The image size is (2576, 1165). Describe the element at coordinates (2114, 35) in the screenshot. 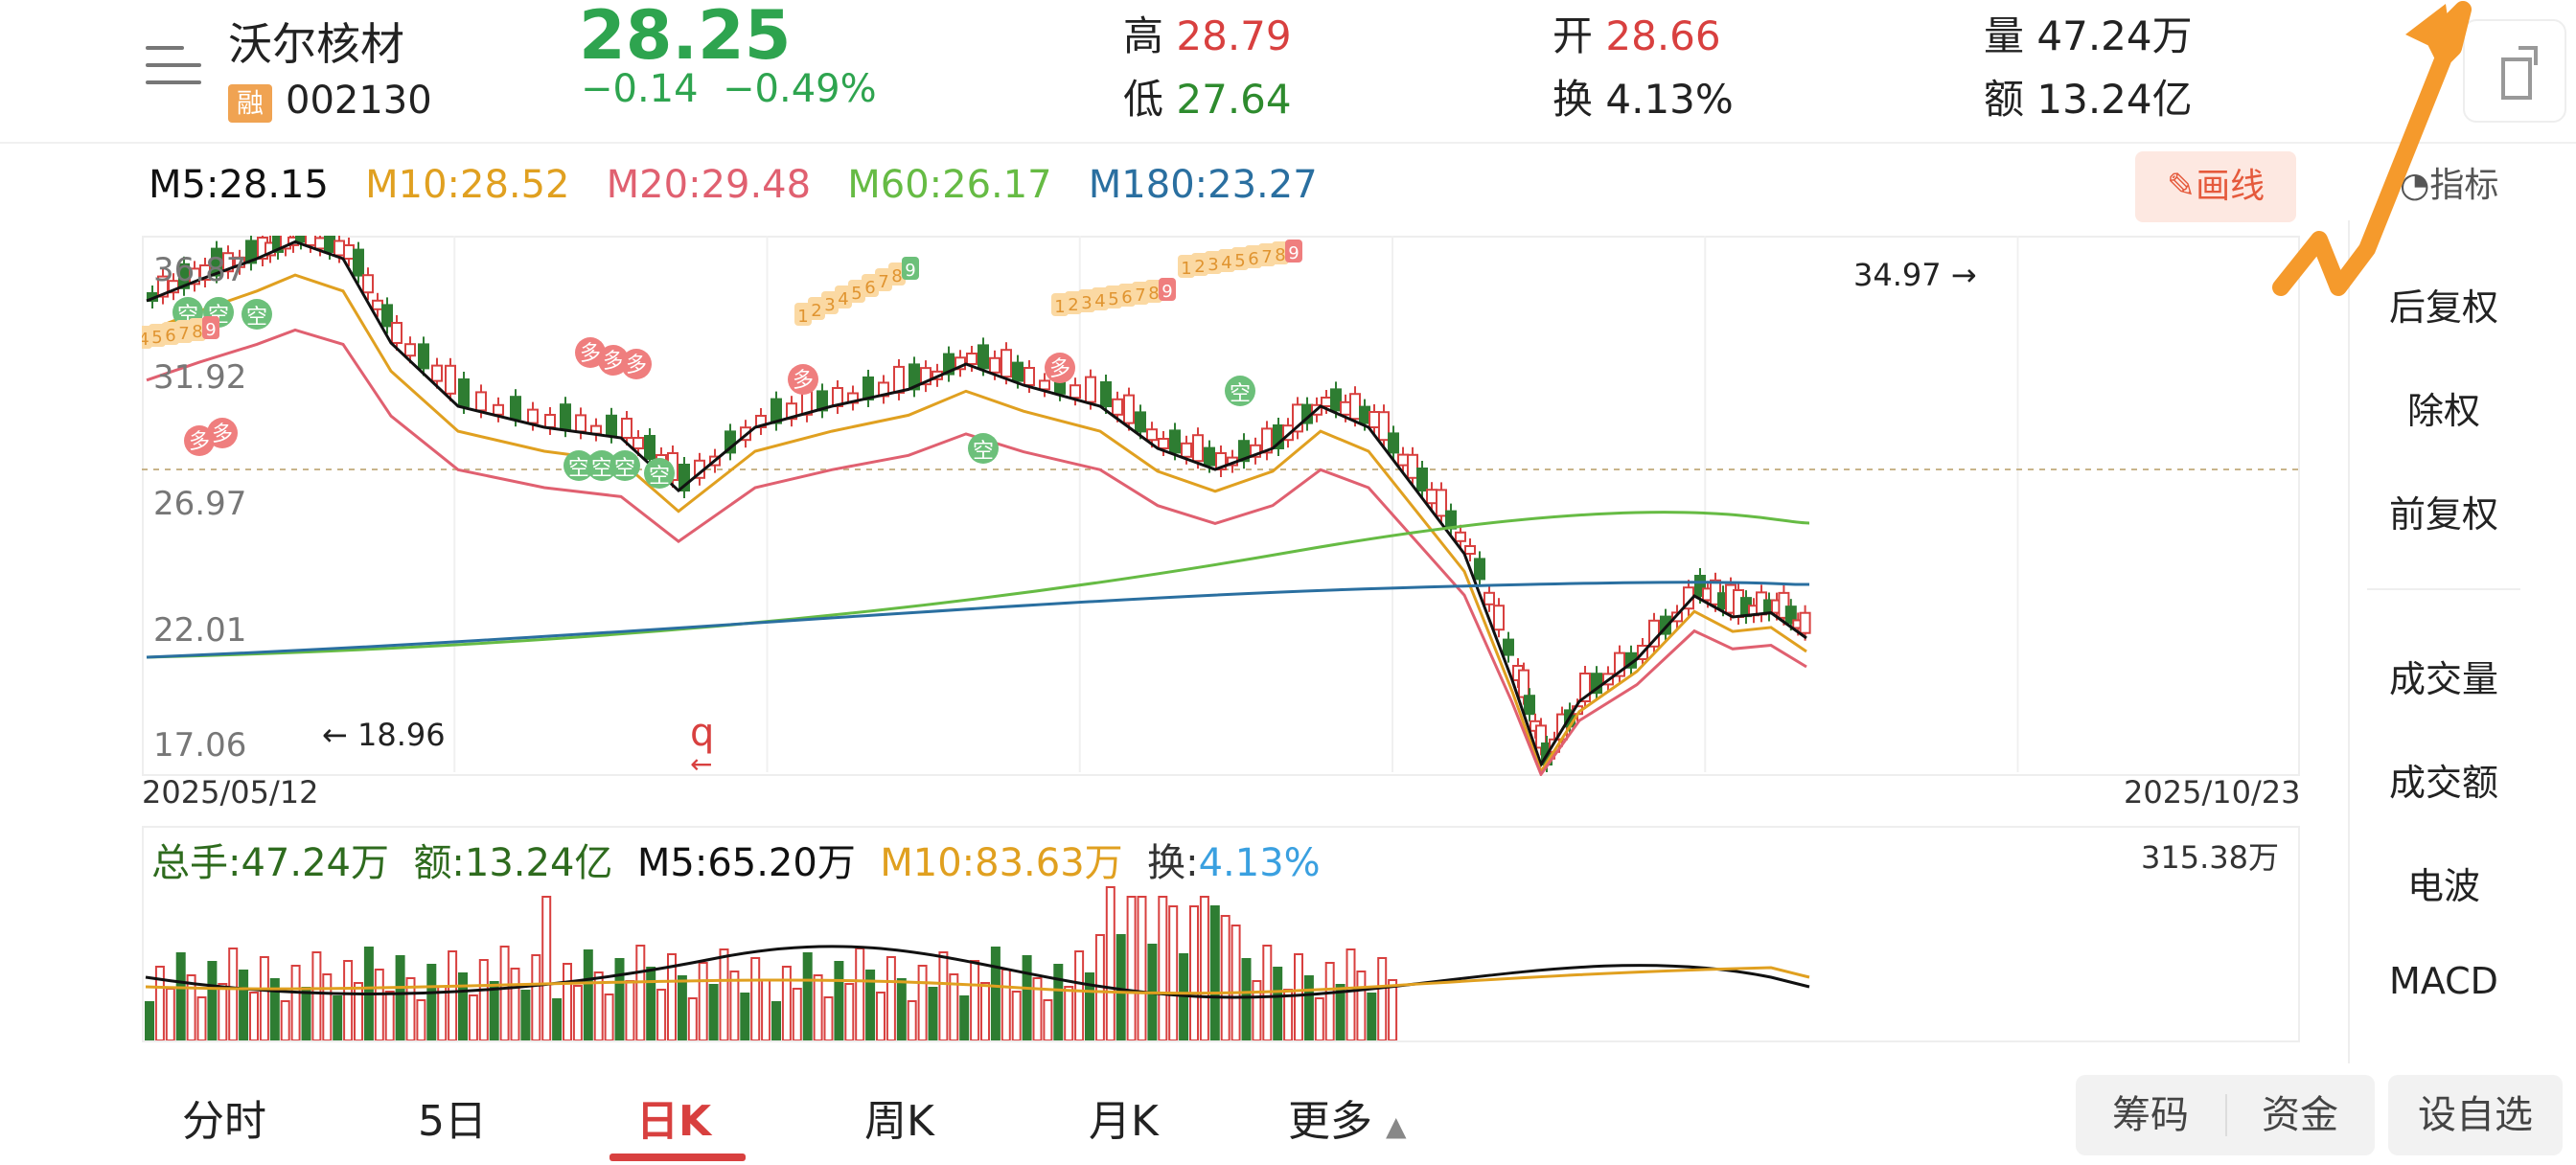

I see `volume-value: 47.24万` at that location.